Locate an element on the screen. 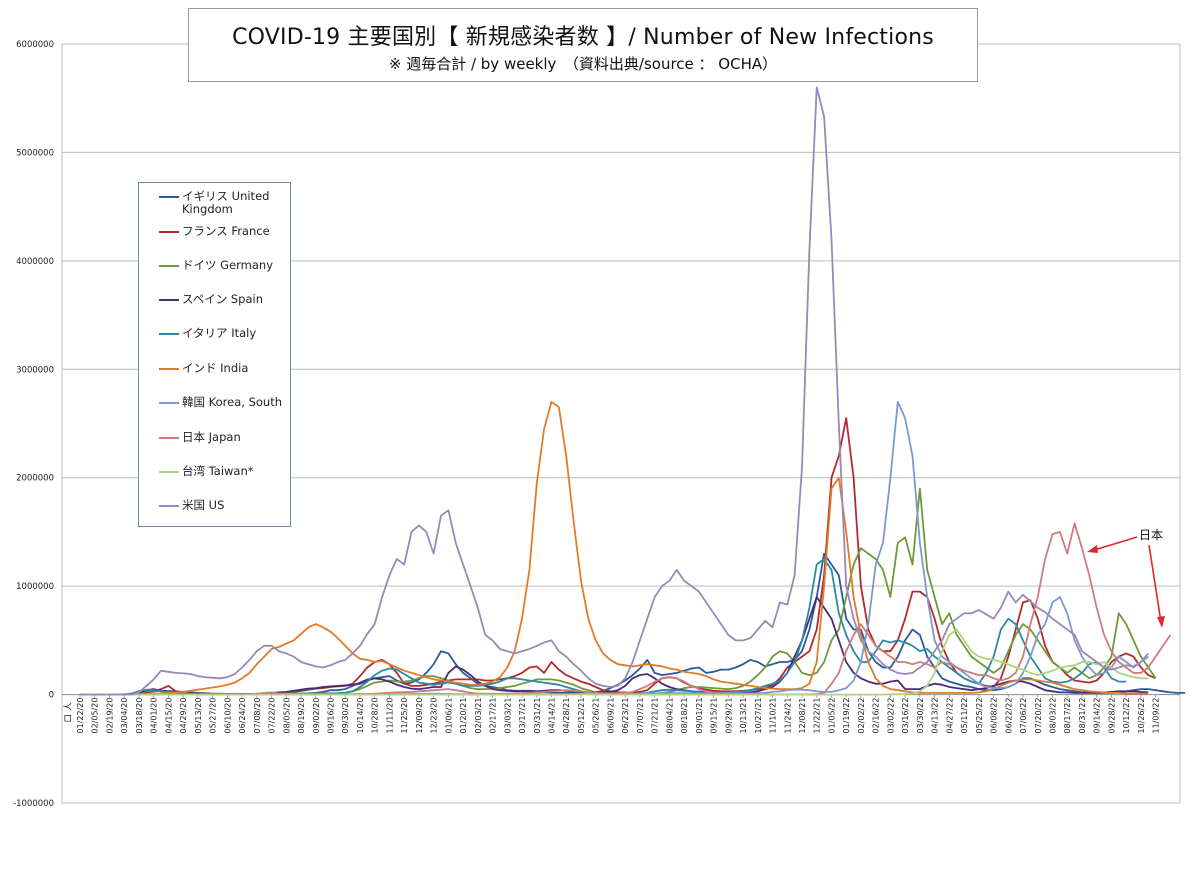 The height and width of the screenshot is (884, 1200). x-tick-label: 09/28/22 is located at coordinates (1111, 716).